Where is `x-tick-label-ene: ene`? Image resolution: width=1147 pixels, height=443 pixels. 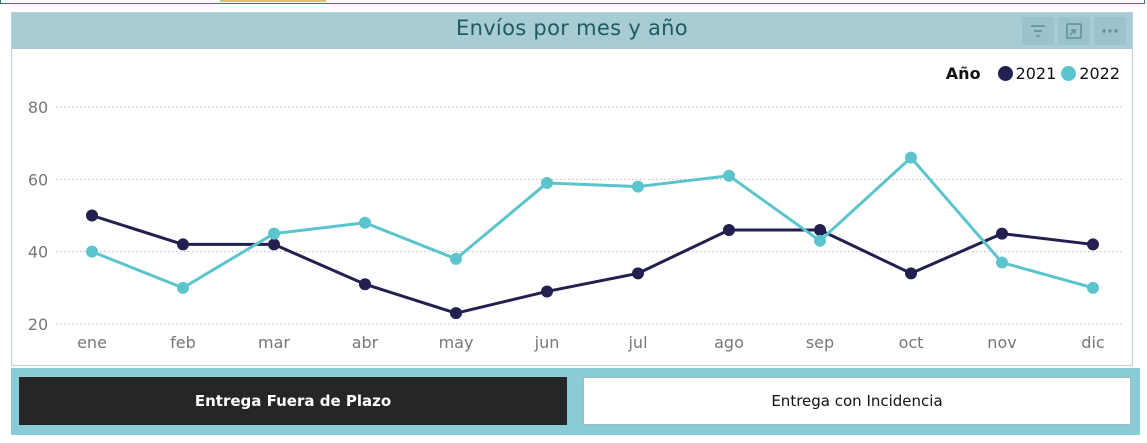 x-tick-label-ene: ene is located at coordinates (92, 342).